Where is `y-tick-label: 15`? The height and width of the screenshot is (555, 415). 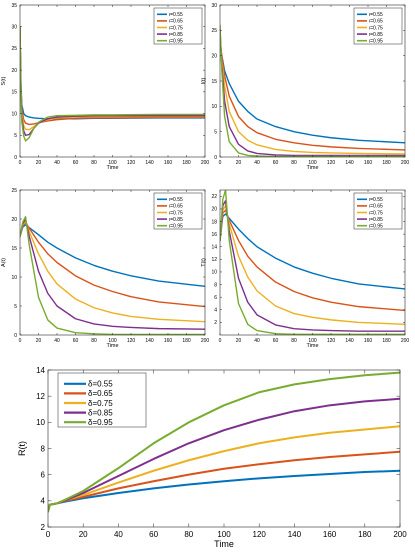 y-tick-label: 15 is located at coordinates (14, 249).